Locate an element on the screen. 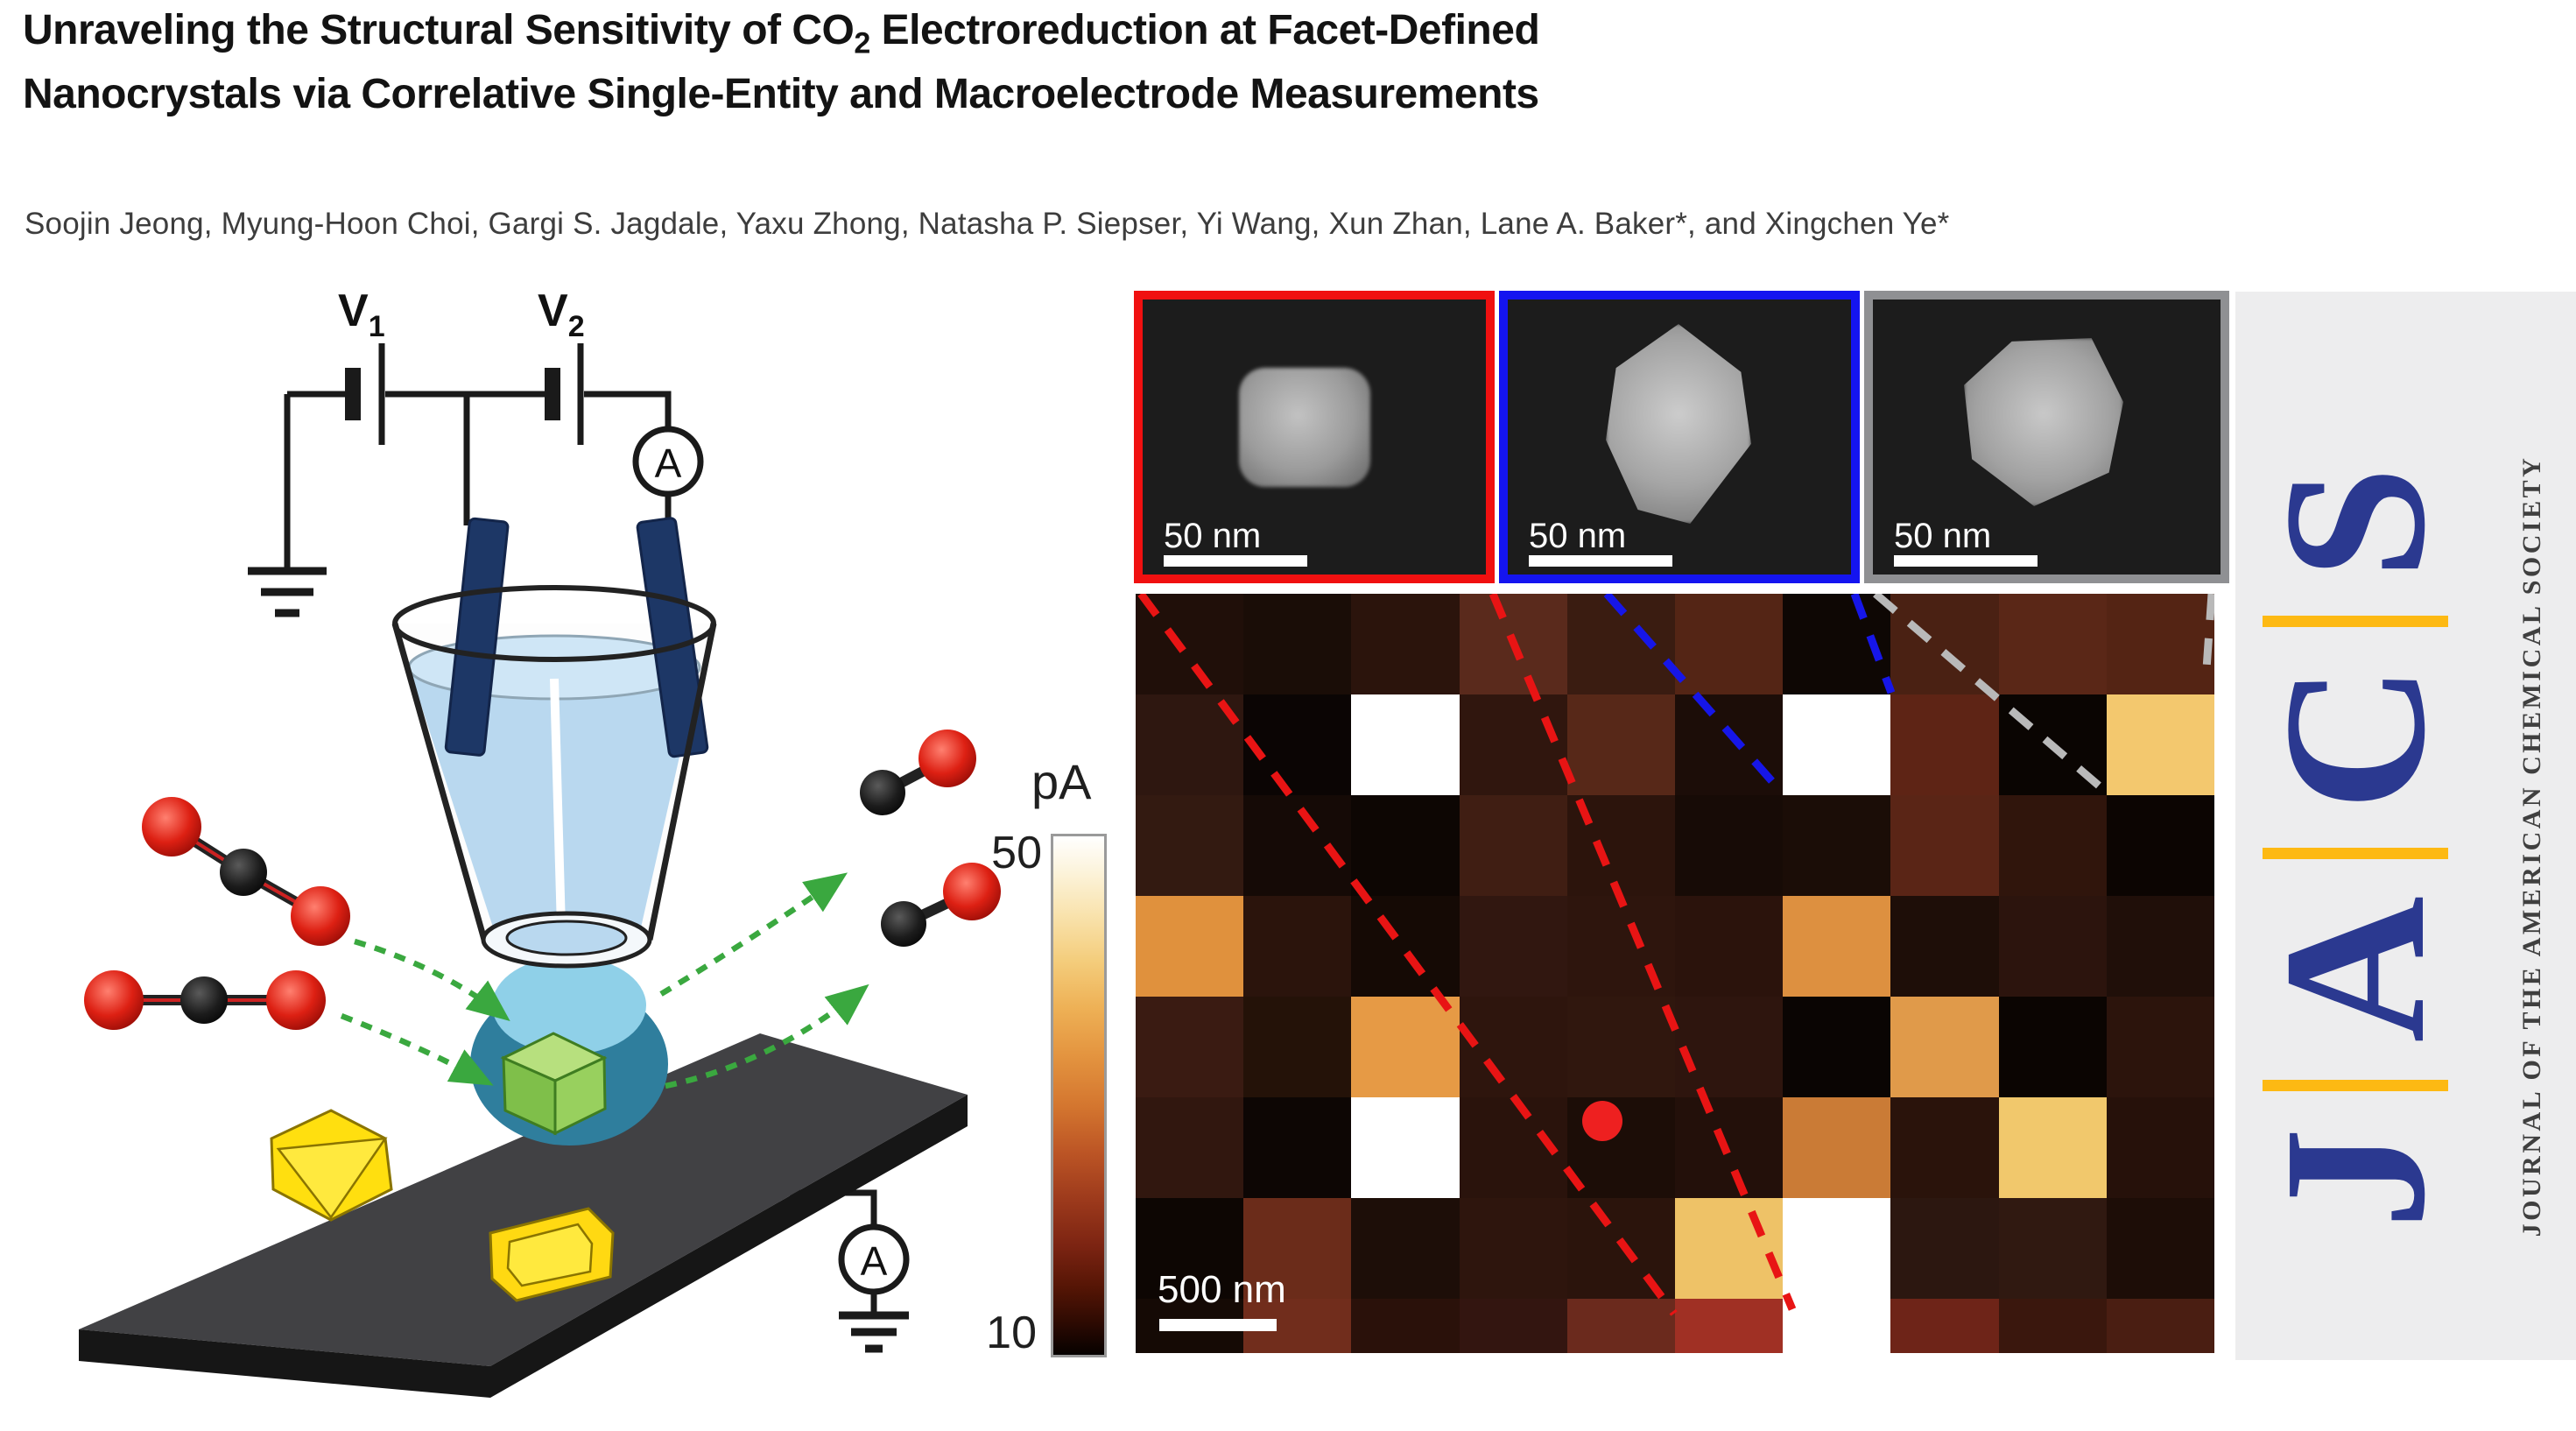 This screenshot has height=1431, width=2576. electrode-left is located at coordinates (477, 637).